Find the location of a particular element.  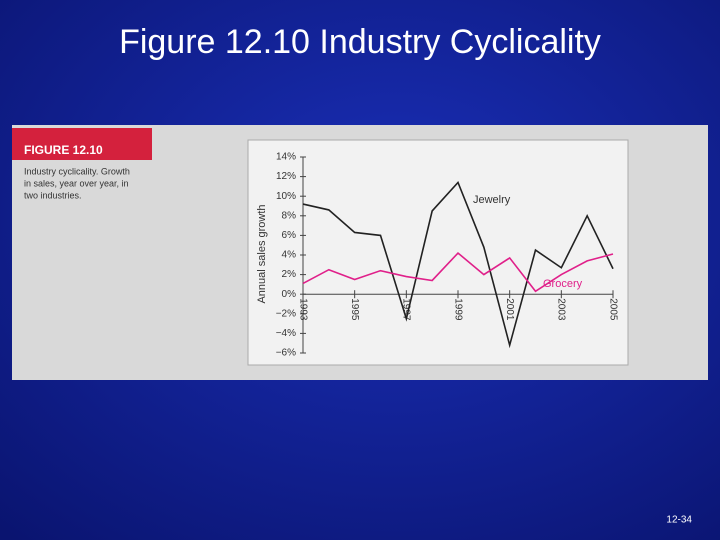

x-tick-label: 2005 is located at coordinates (612, 309).